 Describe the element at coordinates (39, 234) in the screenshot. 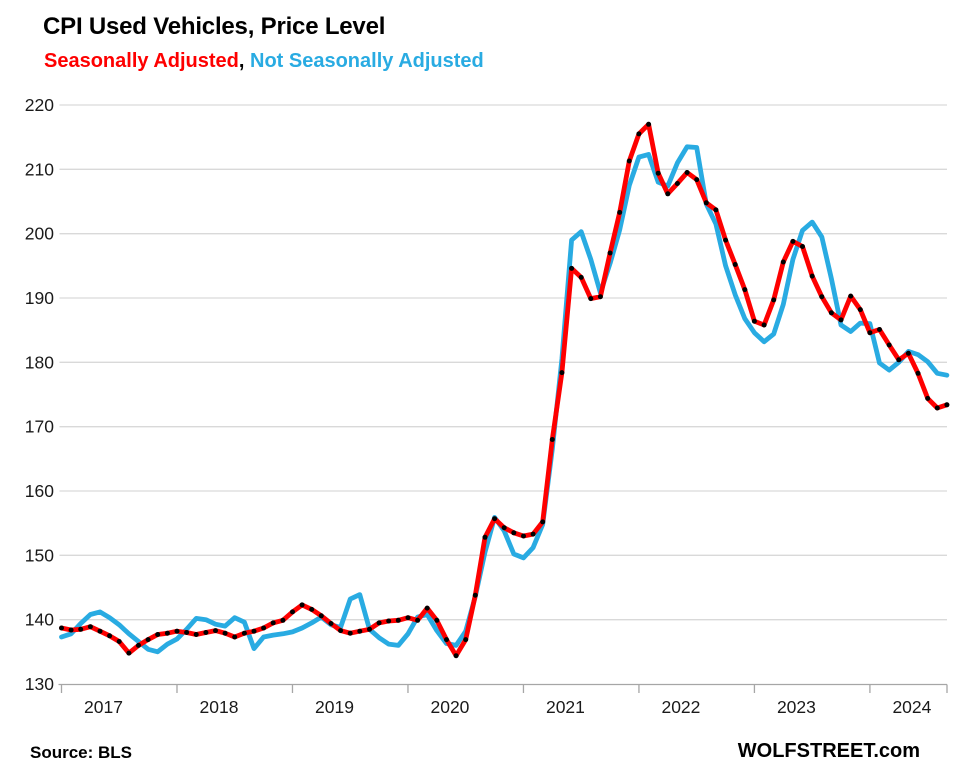

I see `y-axis-label: 200` at that location.